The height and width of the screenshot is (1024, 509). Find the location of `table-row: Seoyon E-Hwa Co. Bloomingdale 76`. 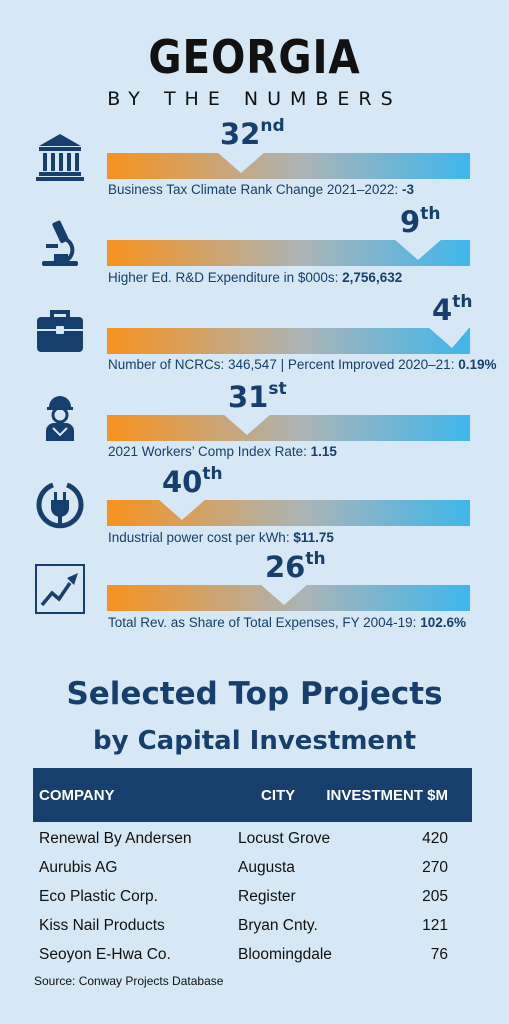

table-row: Seoyon E-Hwa Co. Bloomingdale 76 is located at coordinates (252, 955).